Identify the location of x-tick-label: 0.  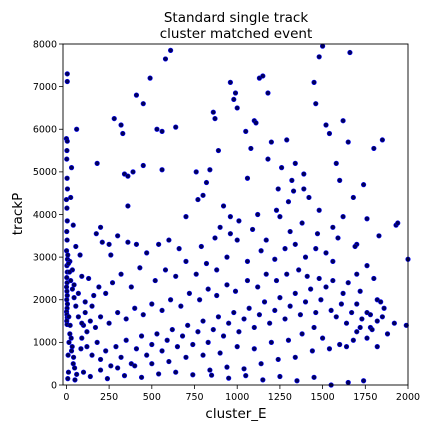
(66, 397).